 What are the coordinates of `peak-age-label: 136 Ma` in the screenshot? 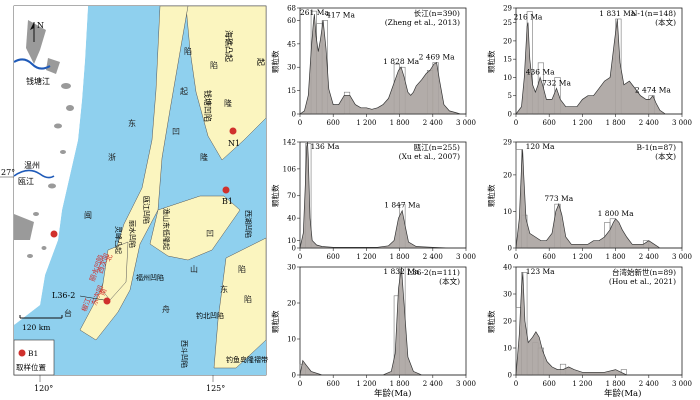 It's located at (325, 146).